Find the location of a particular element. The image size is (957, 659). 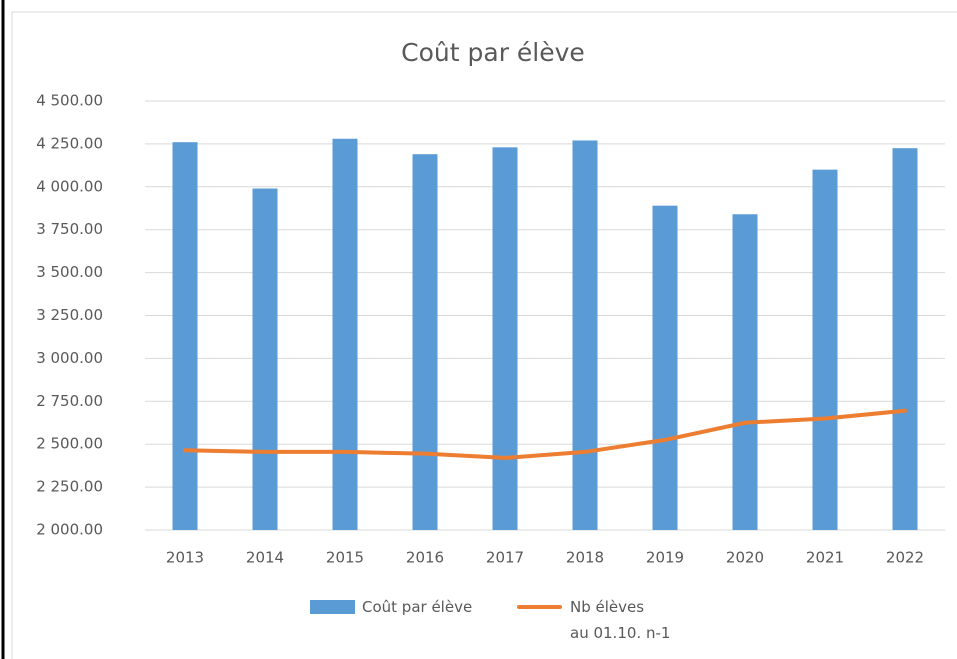

x-tick-label: 2016 is located at coordinates (425, 558).